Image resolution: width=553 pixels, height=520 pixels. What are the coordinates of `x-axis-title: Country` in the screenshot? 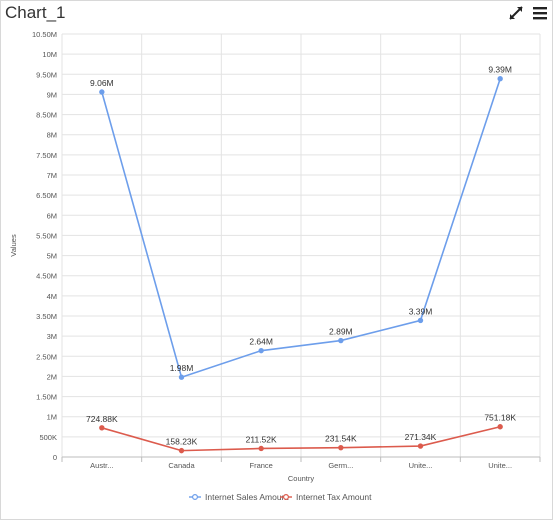 It's located at (301, 478).